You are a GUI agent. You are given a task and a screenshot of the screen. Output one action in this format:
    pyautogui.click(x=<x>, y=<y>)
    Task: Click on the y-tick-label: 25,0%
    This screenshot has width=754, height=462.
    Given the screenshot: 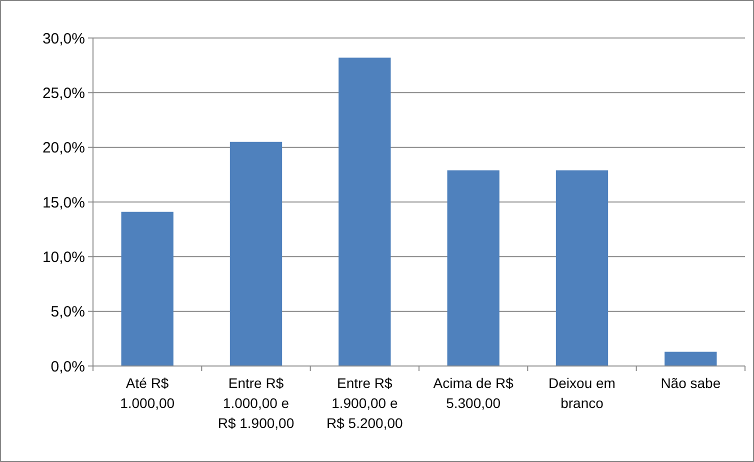 What is the action you would take?
    pyautogui.click(x=63, y=93)
    